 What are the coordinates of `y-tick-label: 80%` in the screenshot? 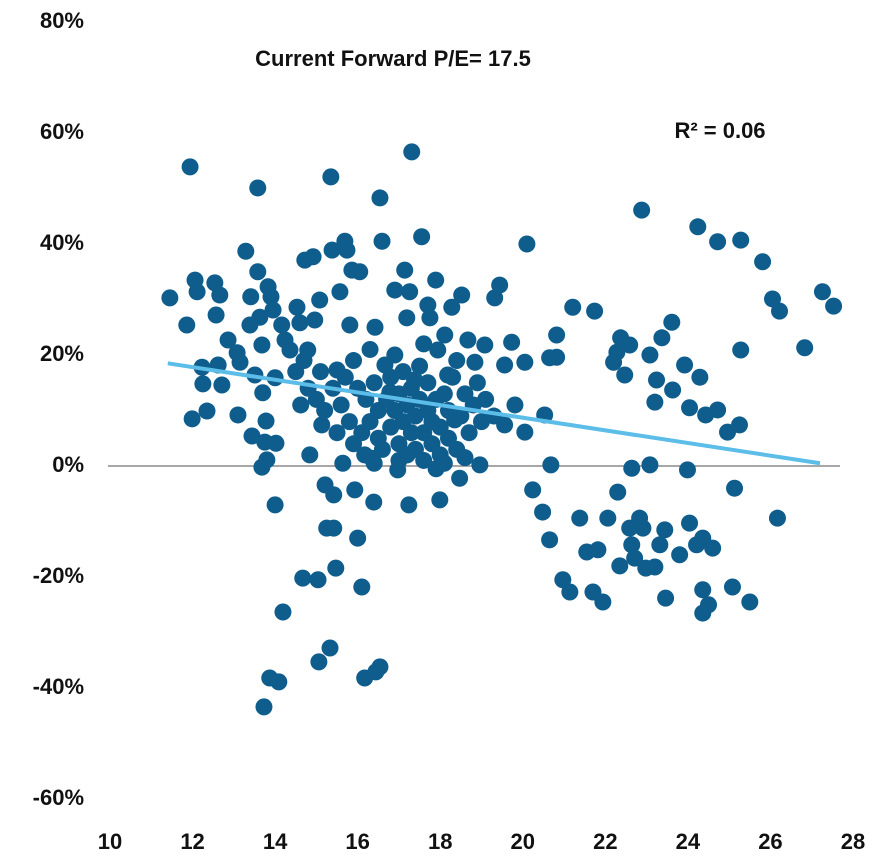 It's located at (62, 20).